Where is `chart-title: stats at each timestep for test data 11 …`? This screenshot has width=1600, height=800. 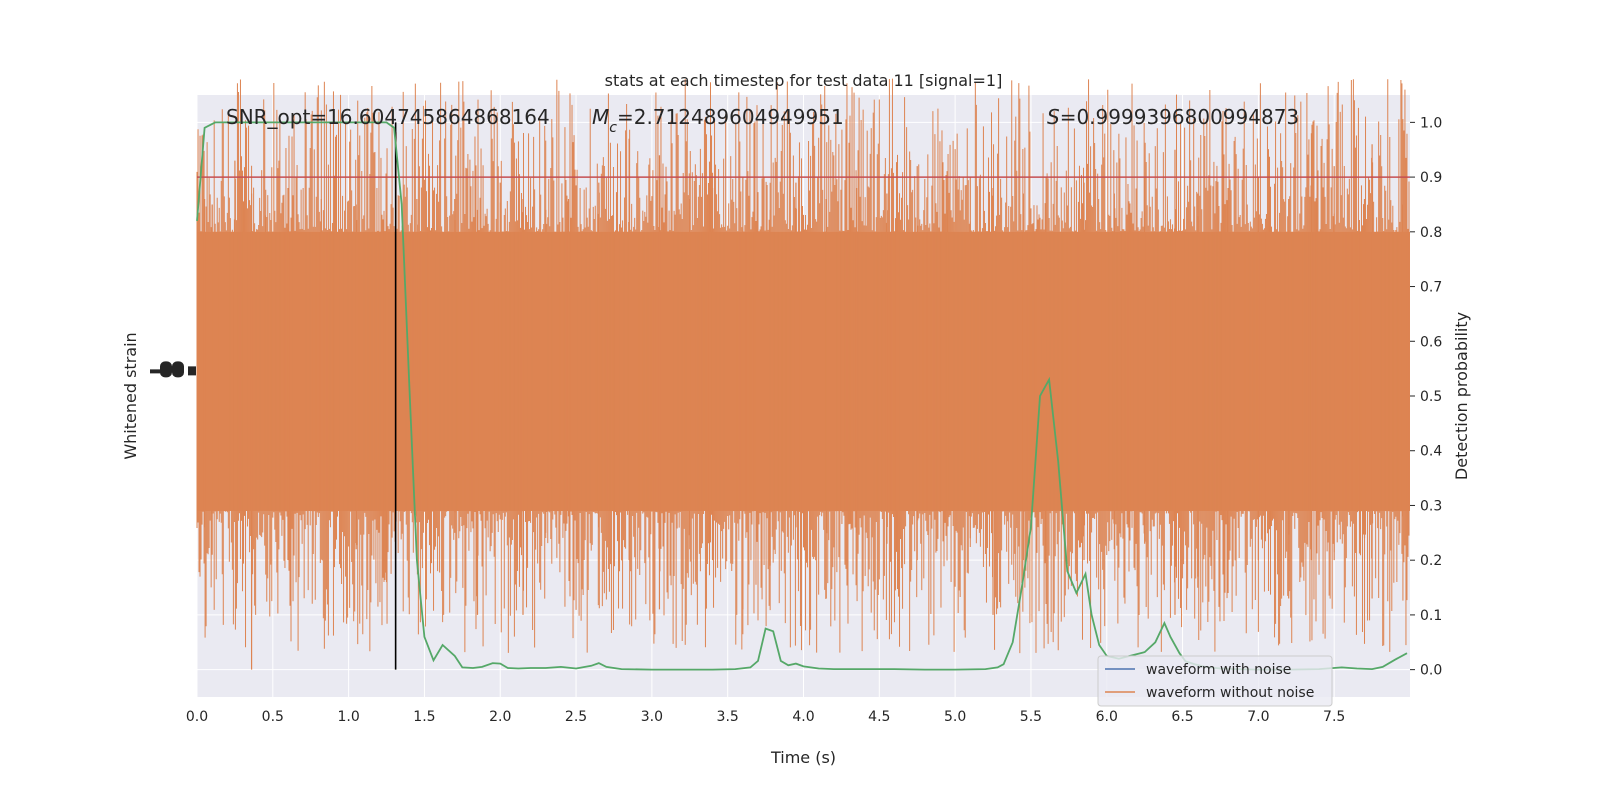
chart-title: stats at each timestep for test data 11 … is located at coordinates (804, 80).